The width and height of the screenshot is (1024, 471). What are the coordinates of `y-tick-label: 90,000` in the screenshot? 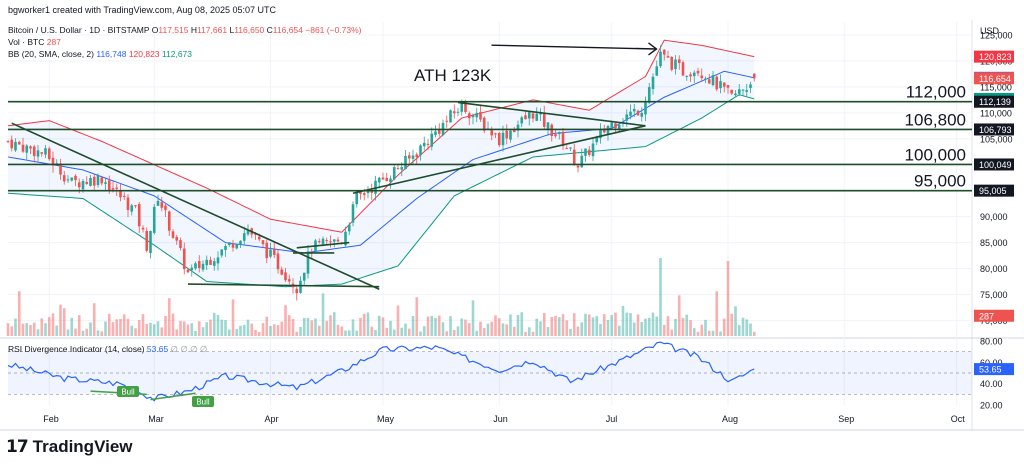 It's located at (994, 217).